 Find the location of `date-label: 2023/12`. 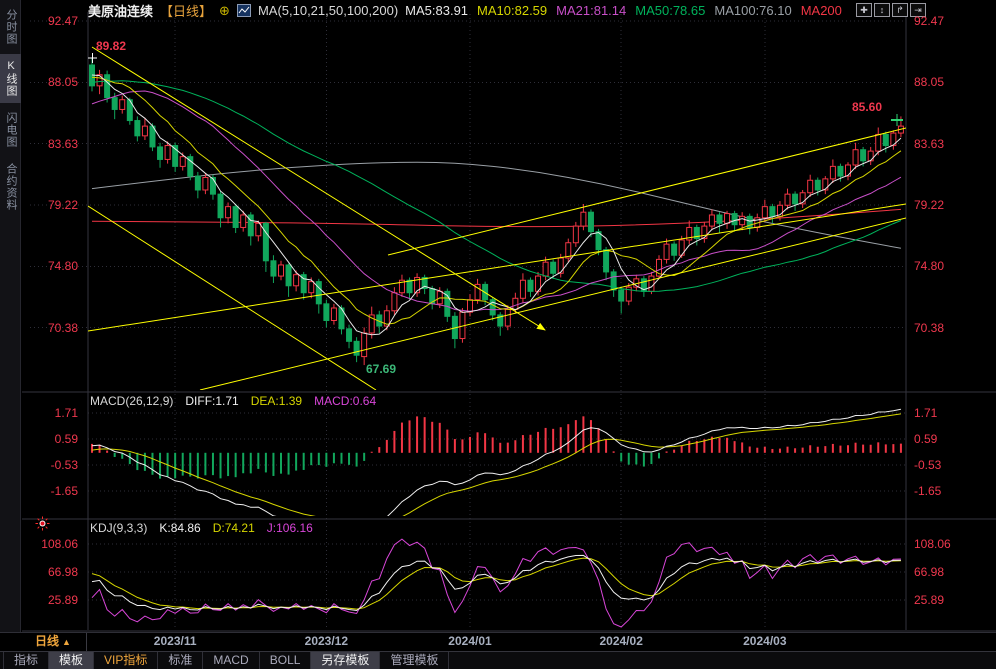

date-label: 2023/12 is located at coordinates (326, 641).